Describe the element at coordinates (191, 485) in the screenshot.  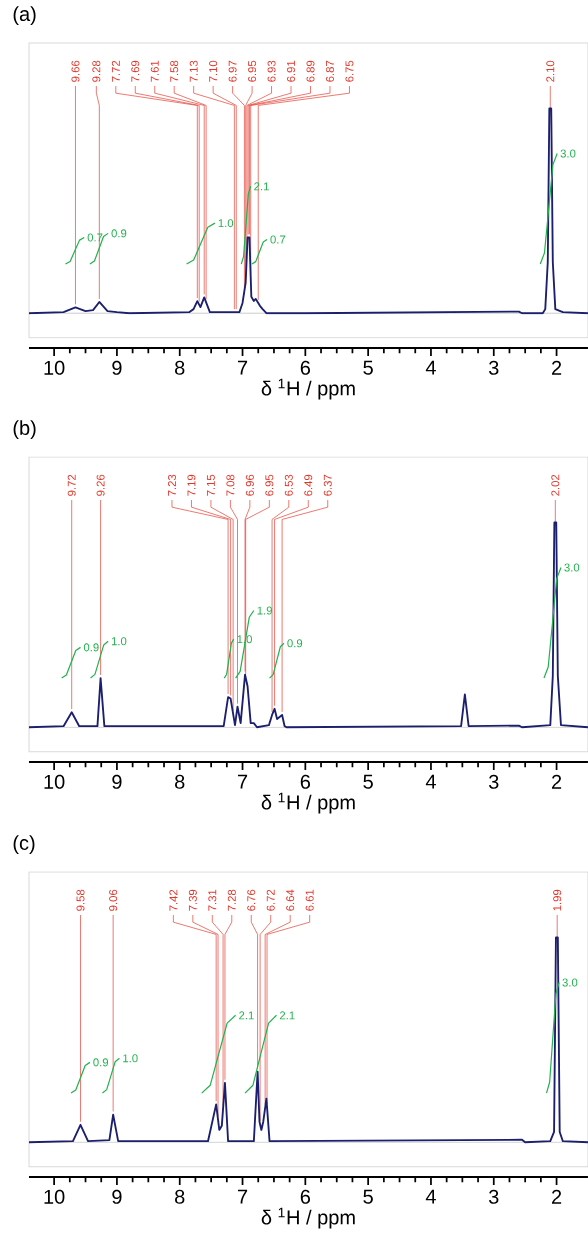
I see `annotation: 7.19` at that location.